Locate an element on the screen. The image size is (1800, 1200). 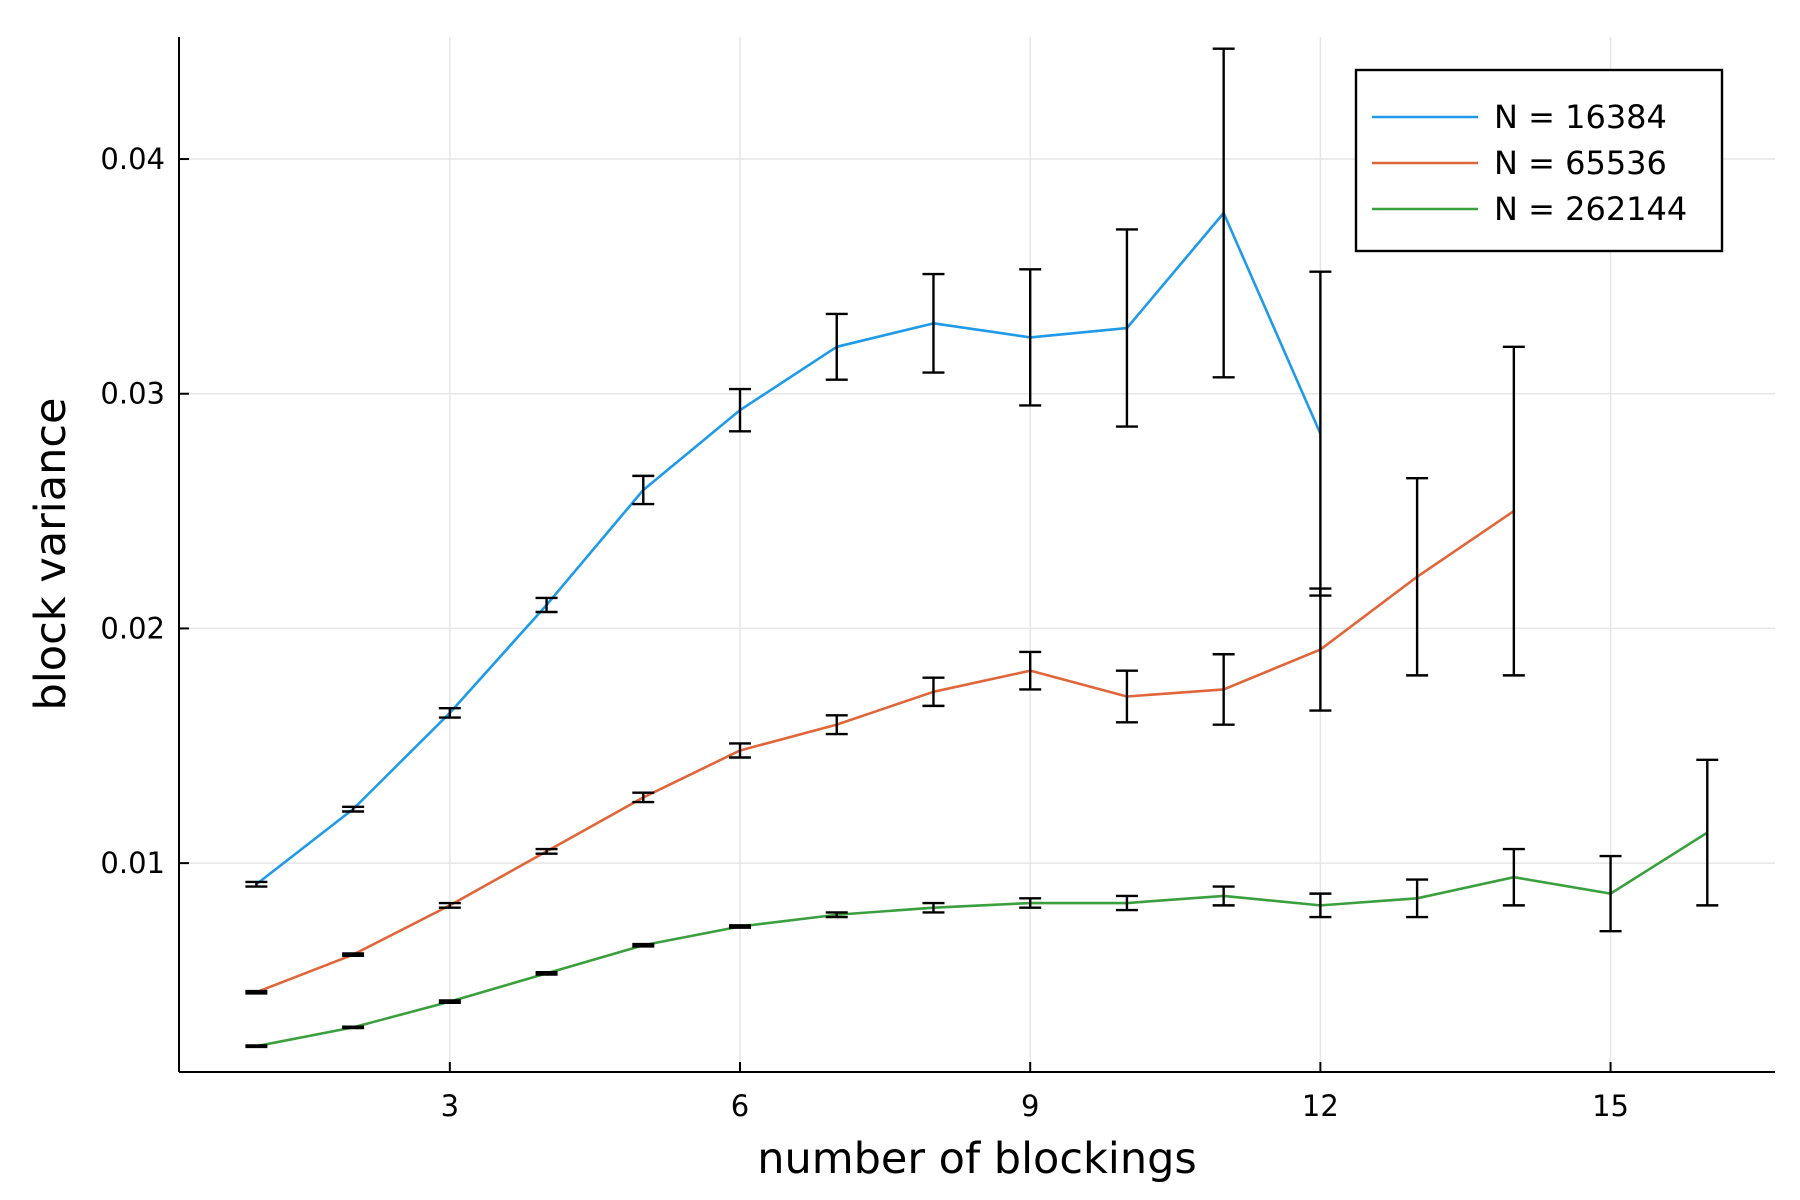
x-axis-label: number of blockings is located at coordinates (977, 1159).